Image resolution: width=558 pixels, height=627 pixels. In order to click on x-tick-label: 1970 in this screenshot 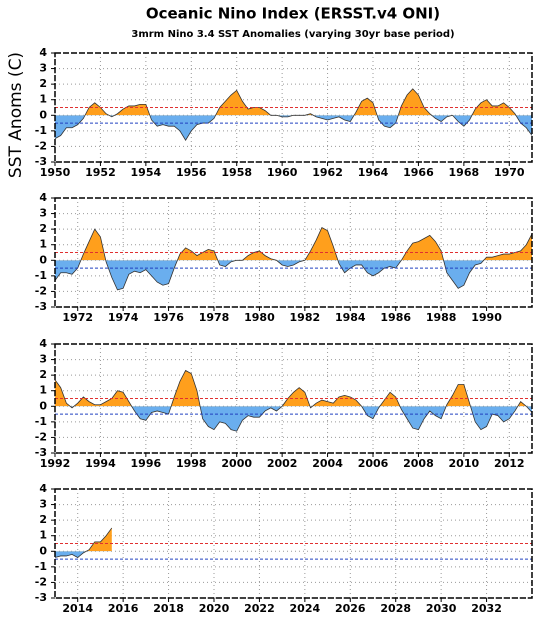, I will do `click(509, 172)`.